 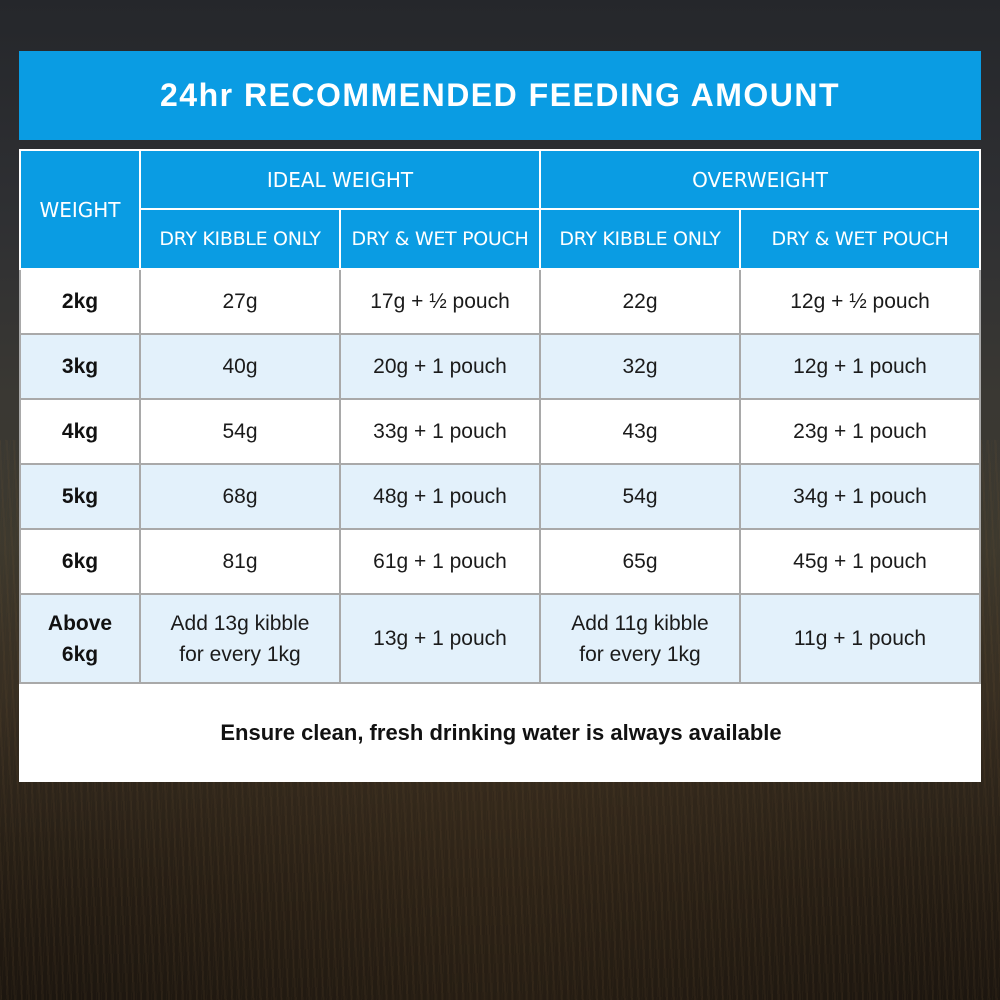 What do you see at coordinates (340, 179) in the screenshot?
I see `header-ideal-weight: IDEAL WEIGHT` at bounding box center [340, 179].